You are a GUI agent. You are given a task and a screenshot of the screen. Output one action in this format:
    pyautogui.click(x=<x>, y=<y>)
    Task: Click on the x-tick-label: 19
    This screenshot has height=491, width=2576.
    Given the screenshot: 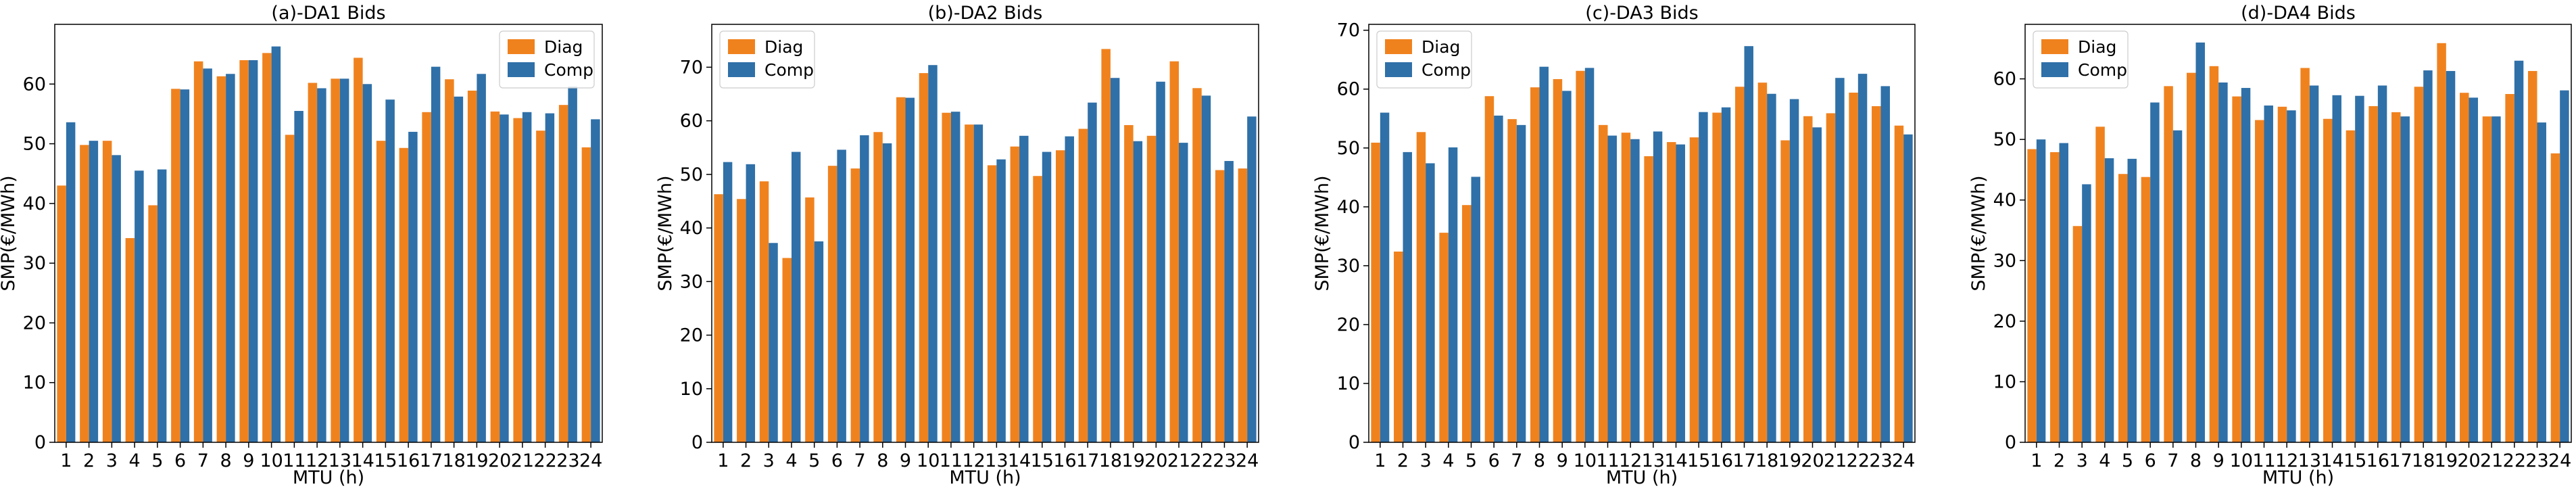 What is the action you would take?
    pyautogui.click(x=2446, y=460)
    